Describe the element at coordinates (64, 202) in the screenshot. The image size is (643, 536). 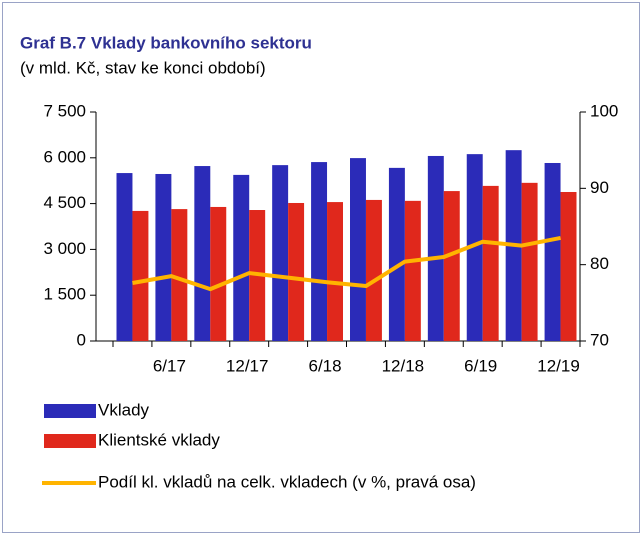
I see `y-tick-label: 4 500` at that location.